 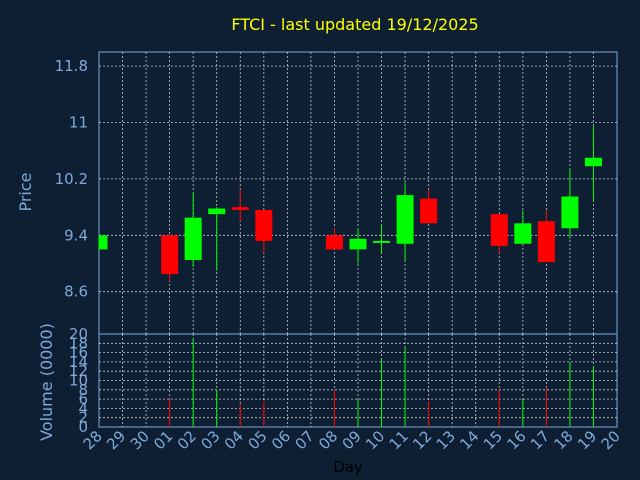 I want to click on volume-tick-label: 16, so click(x=78, y=353).